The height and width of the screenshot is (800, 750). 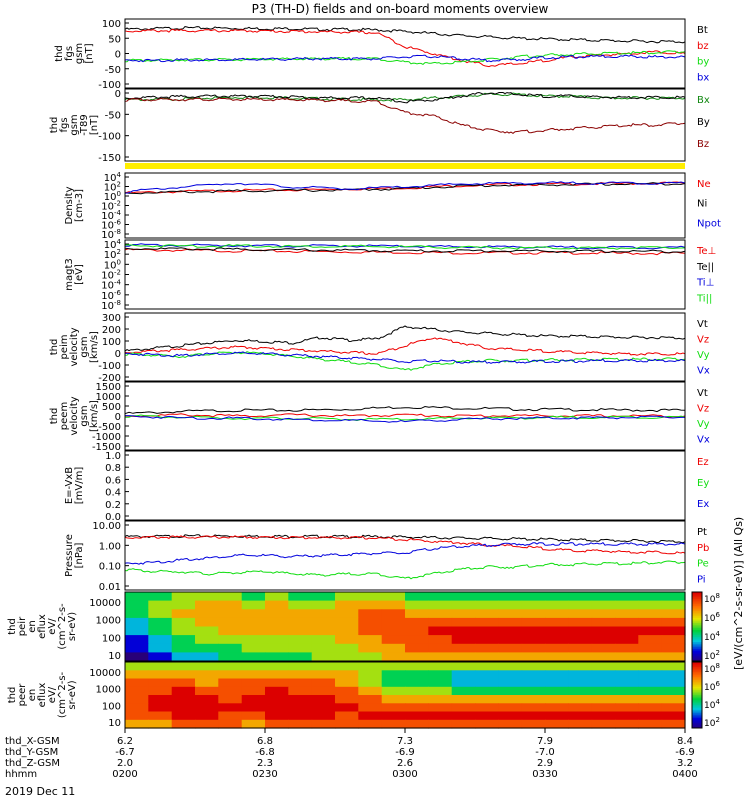 What do you see at coordinates (405, 252) in the screenshot?
I see `series-line-Te⊥` at bounding box center [405, 252].